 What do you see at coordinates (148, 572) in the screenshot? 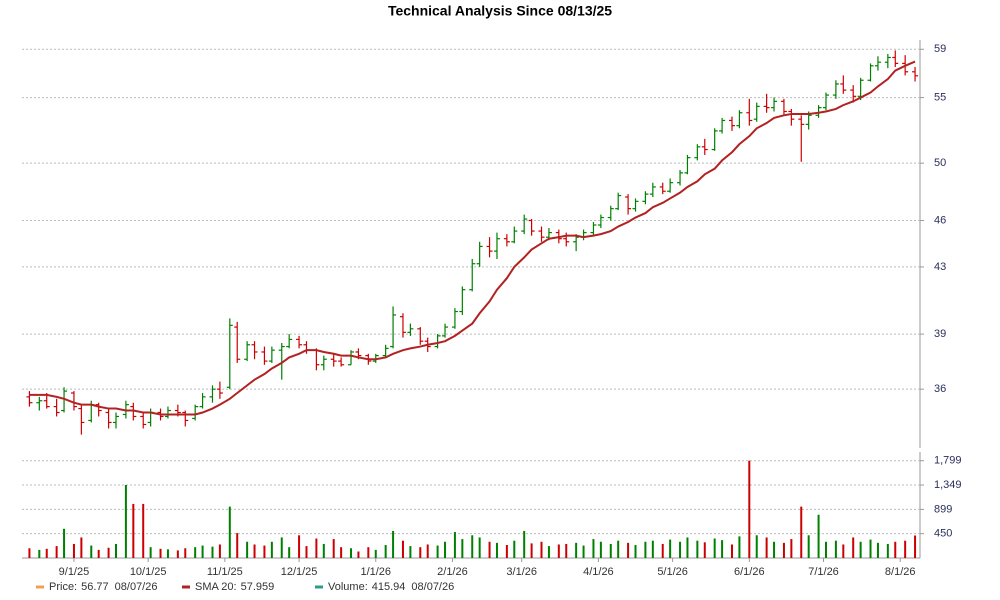
I see `x-tick-label: 10/1/25` at bounding box center [148, 572].